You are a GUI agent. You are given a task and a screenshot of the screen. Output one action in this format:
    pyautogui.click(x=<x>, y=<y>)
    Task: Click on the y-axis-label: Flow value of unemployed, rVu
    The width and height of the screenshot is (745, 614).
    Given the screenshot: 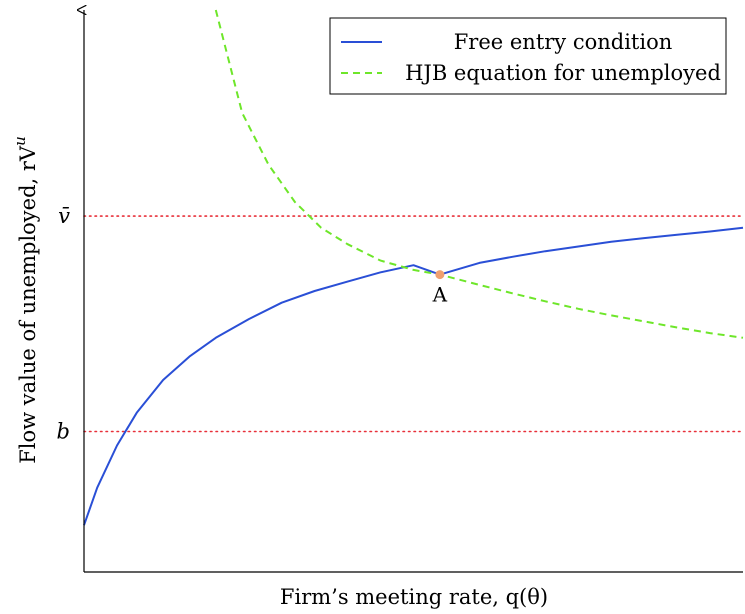 What is the action you would take?
    pyautogui.click(x=25, y=300)
    